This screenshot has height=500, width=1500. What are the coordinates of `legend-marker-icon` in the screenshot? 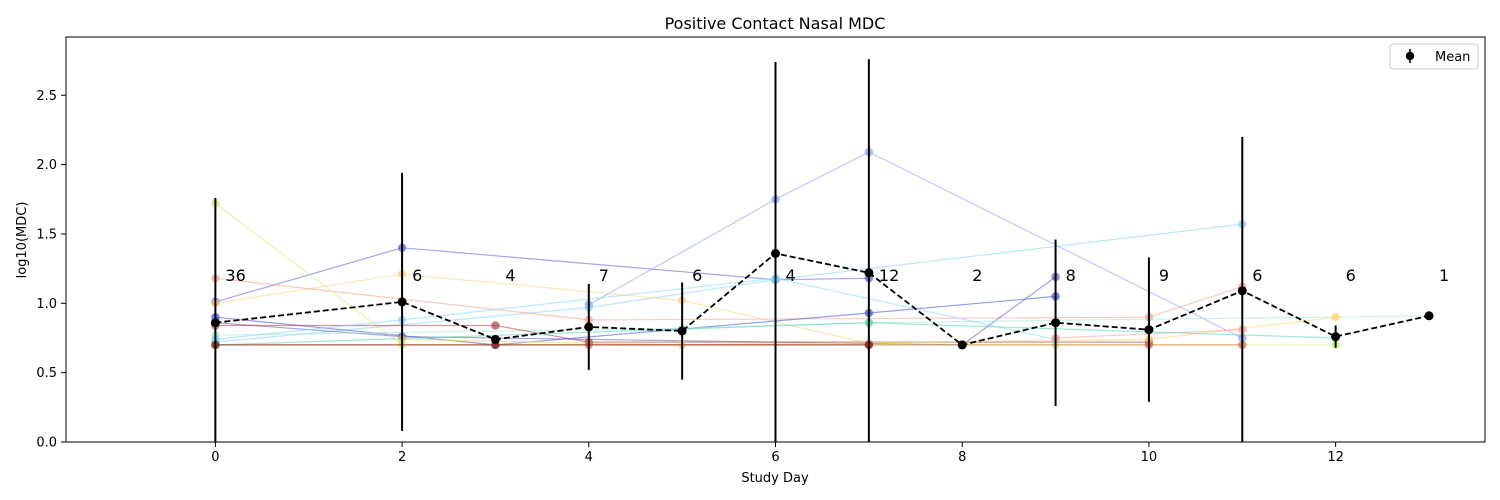 It's located at (1410, 56).